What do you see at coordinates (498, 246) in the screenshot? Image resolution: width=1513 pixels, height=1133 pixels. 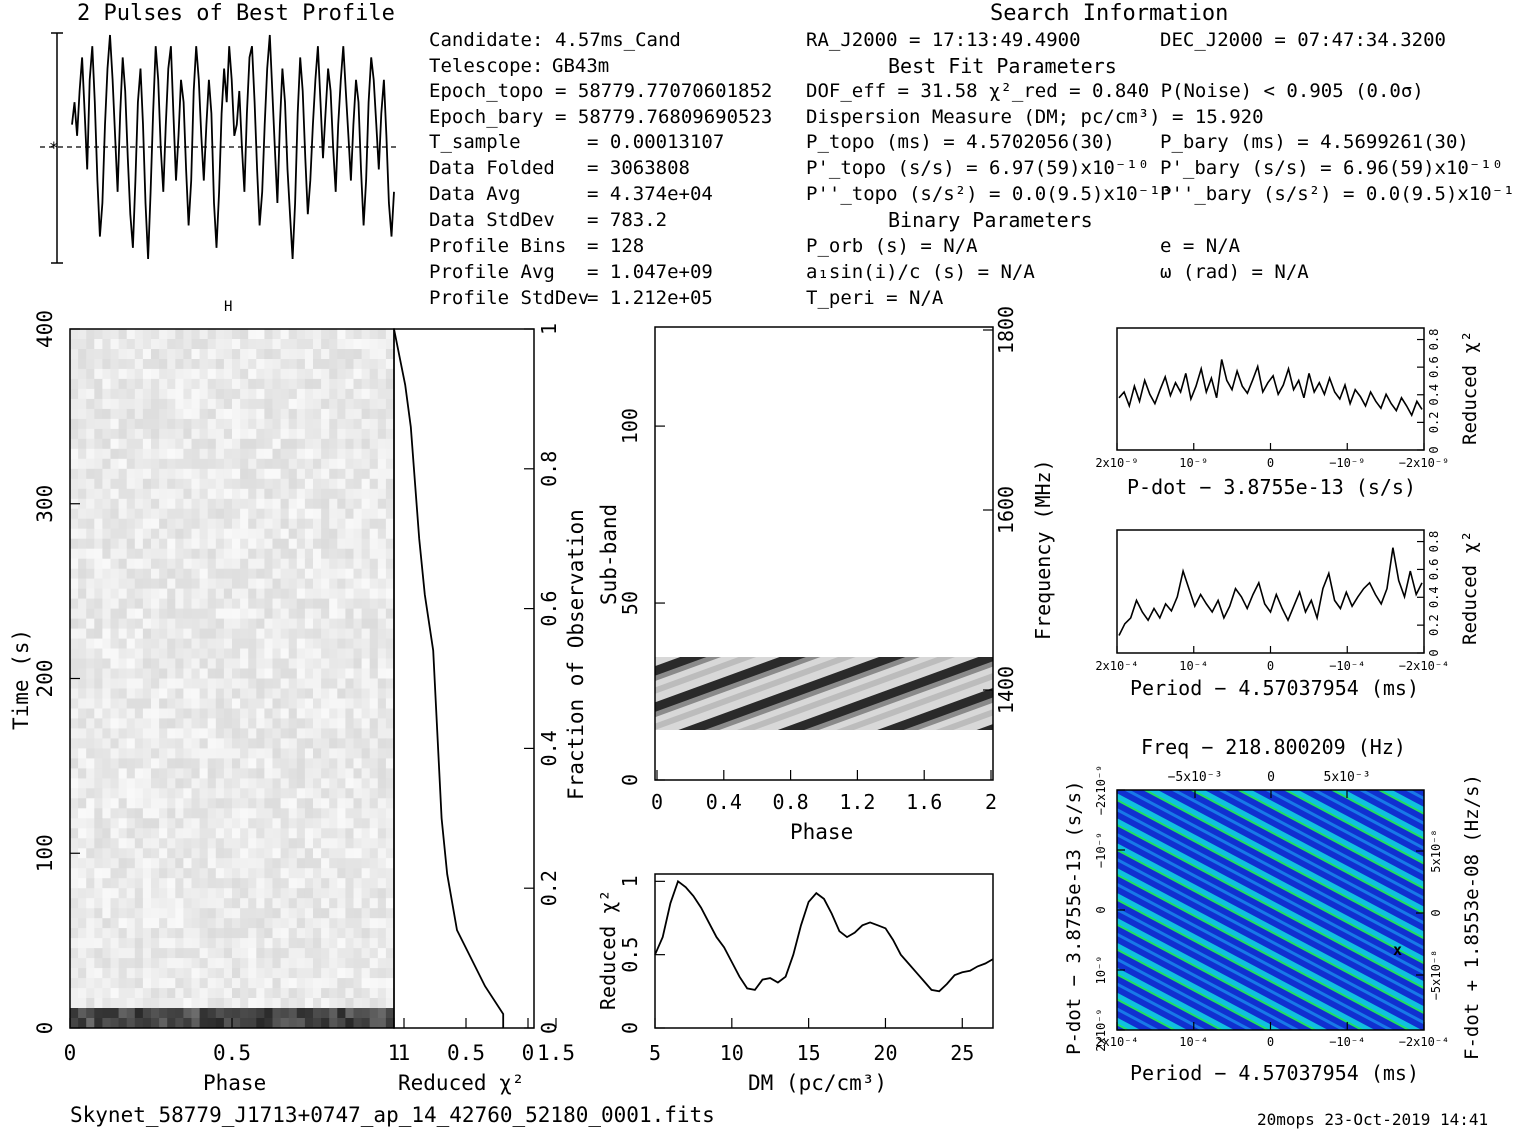 I see `profile-bins-label: Profile Bins` at bounding box center [498, 246].